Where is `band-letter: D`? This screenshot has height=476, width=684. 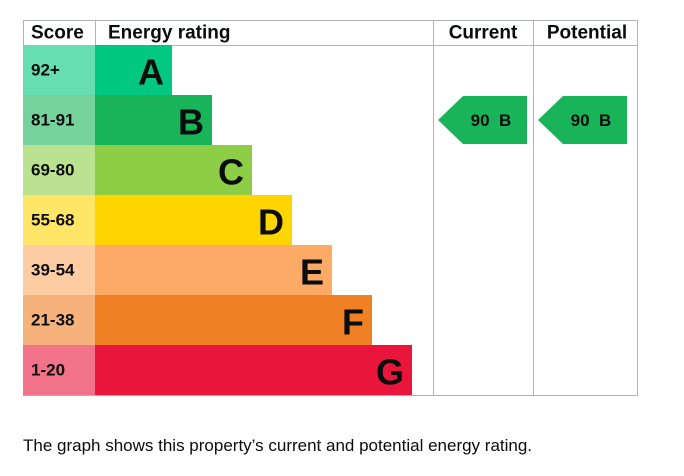
band-letter: D is located at coordinates (271, 222).